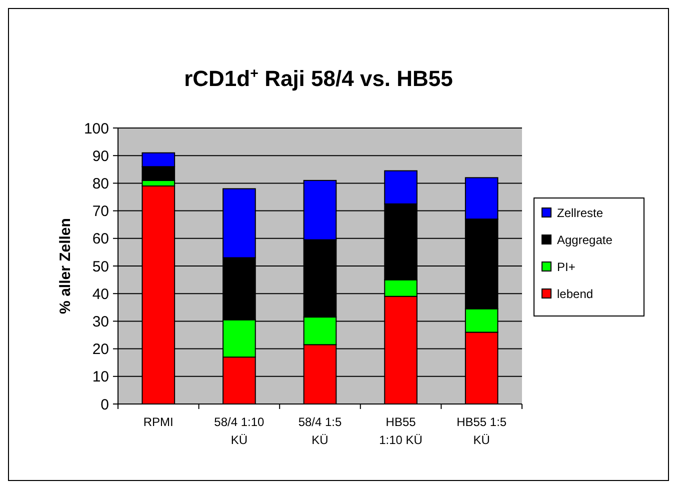 This screenshot has width=677, height=489. Describe the element at coordinates (100, 239) in the screenshot. I see `y-tick-label: 60` at that location.